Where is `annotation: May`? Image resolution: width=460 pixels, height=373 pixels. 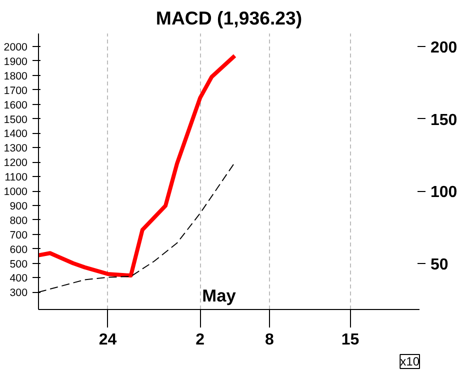 annotation: May is located at coordinates (219, 296).